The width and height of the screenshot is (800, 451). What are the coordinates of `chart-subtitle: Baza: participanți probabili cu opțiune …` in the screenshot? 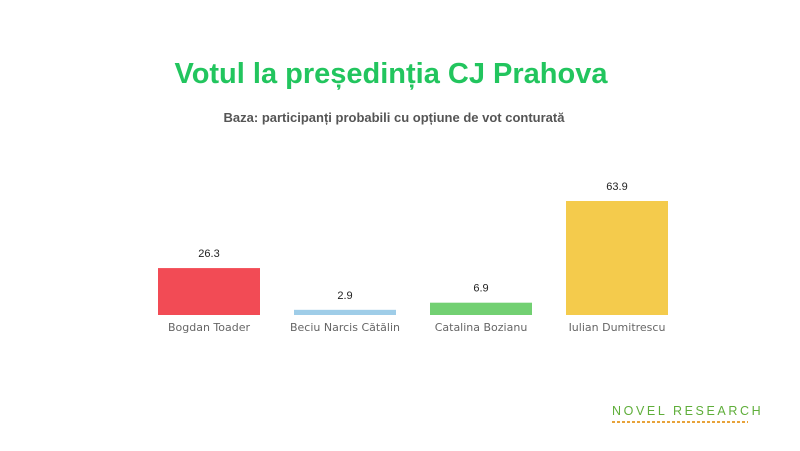 It's located at (394, 117).